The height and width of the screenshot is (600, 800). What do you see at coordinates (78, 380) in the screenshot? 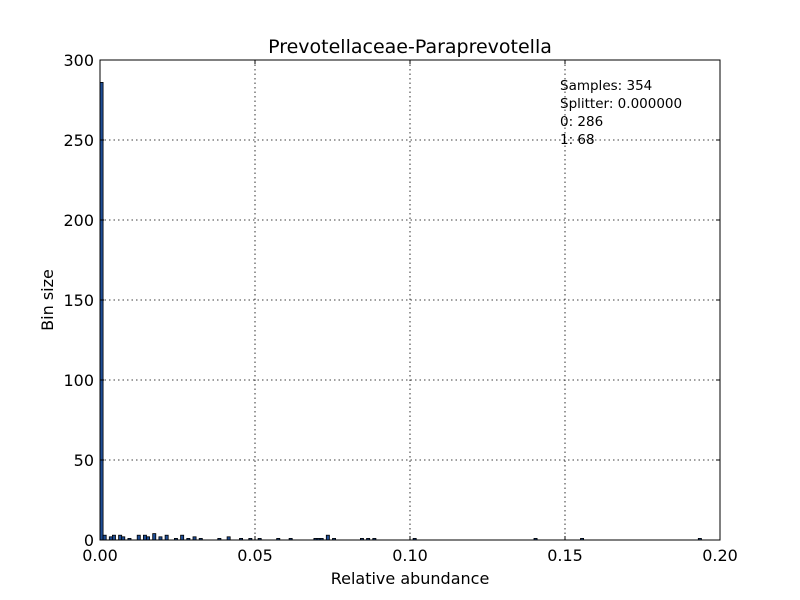
I see `y-tick-label: 100` at bounding box center [78, 380].